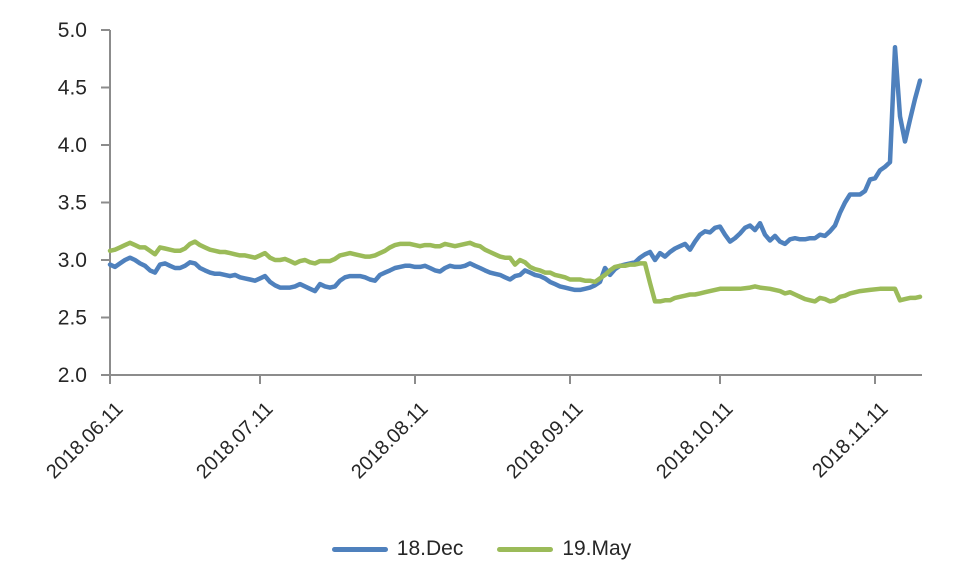  I want to click on legend-item-18dec: 18.Dec, so click(397, 549).